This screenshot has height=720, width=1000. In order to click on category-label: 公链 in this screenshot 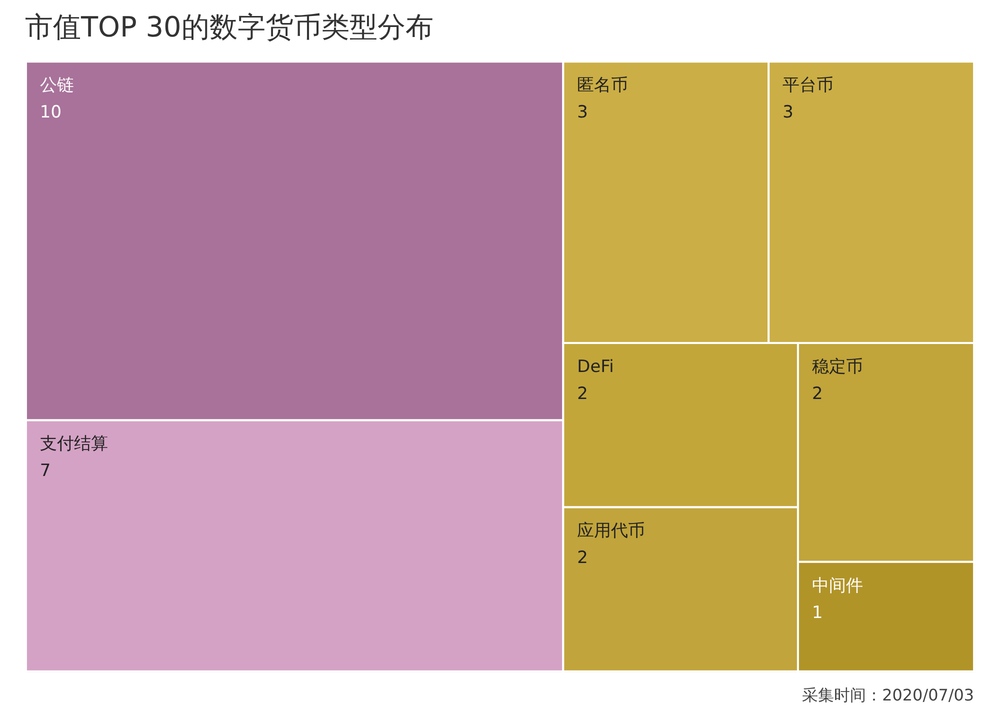, I will do `click(57, 84)`.